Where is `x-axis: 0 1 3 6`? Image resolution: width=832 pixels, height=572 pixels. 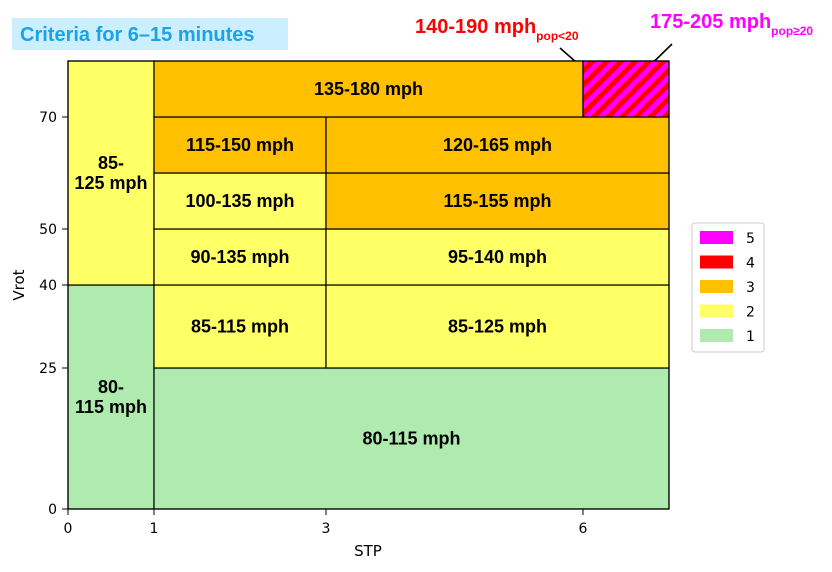
x-axis: 0 1 3 6 is located at coordinates (326, 523).